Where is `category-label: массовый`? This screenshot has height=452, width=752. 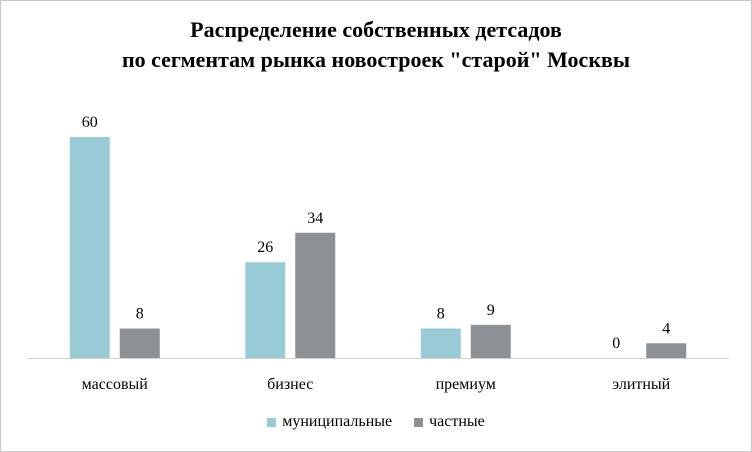 category-label: массовый is located at coordinates (115, 384).